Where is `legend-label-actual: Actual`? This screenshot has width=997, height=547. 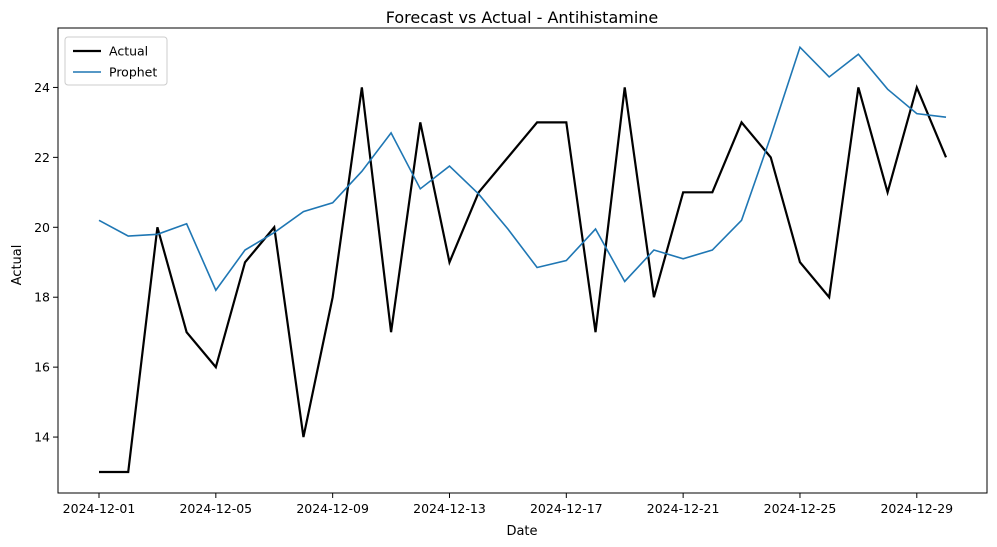
legend-label-actual: Actual is located at coordinates (128, 51).